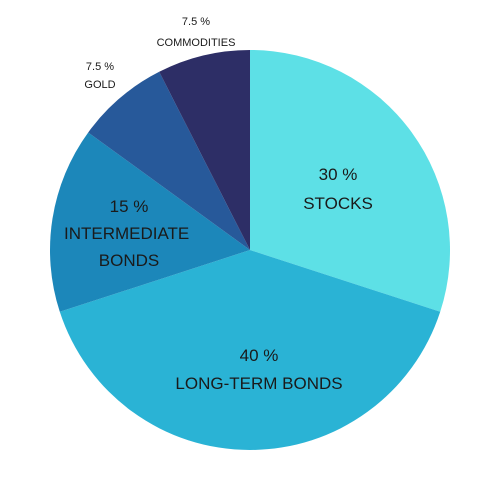 The width and height of the screenshot is (500, 500). What do you see at coordinates (100, 67) in the screenshot?
I see `gold-value-label: 7.5 %` at bounding box center [100, 67].